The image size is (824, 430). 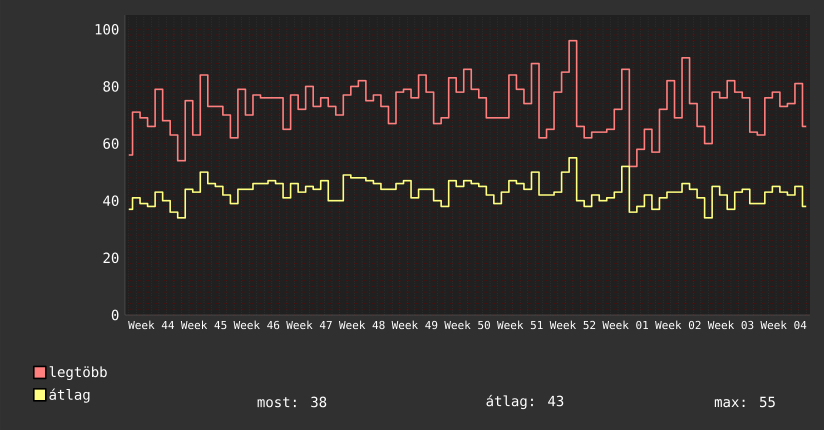 I want to click on legend-label: átlag, so click(x=70, y=395).